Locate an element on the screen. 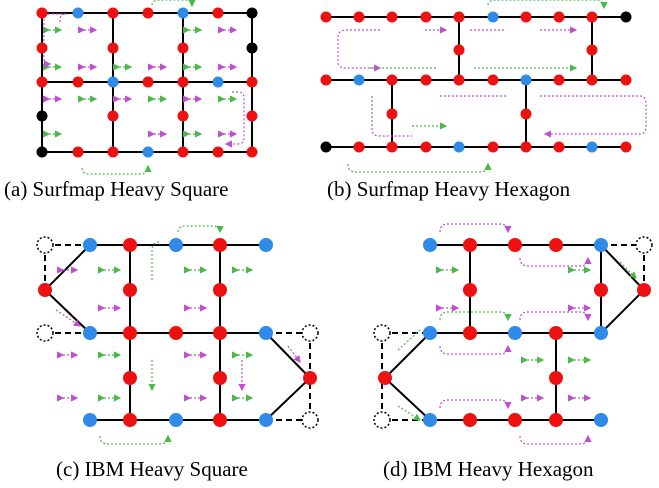  panel-d-caption: (d) IBM Heavy Hexagon is located at coordinates (488, 469).